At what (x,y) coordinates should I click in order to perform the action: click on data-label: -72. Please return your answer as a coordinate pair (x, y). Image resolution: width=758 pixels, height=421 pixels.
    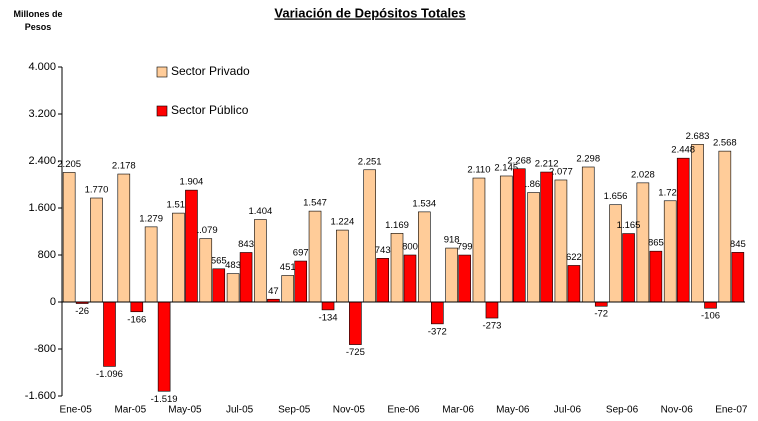
    Looking at the image, I should click on (601, 314).